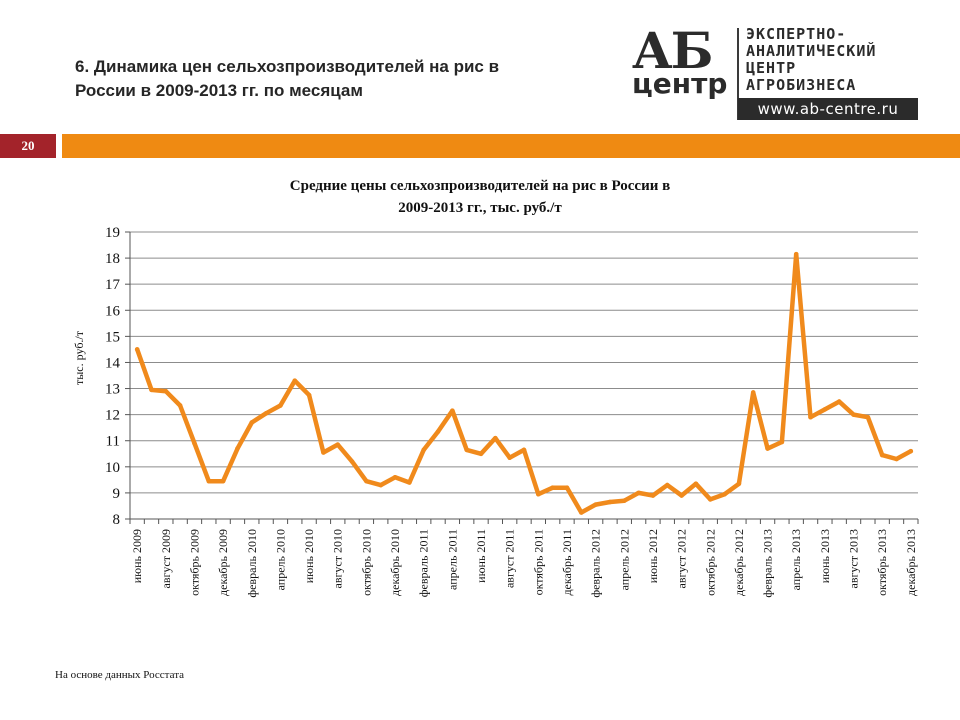 Image resolution: width=960 pixels, height=720 pixels. What do you see at coordinates (366, 562) in the screenshot?
I see `x-tick-label: октябрь 2010` at bounding box center [366, 562].